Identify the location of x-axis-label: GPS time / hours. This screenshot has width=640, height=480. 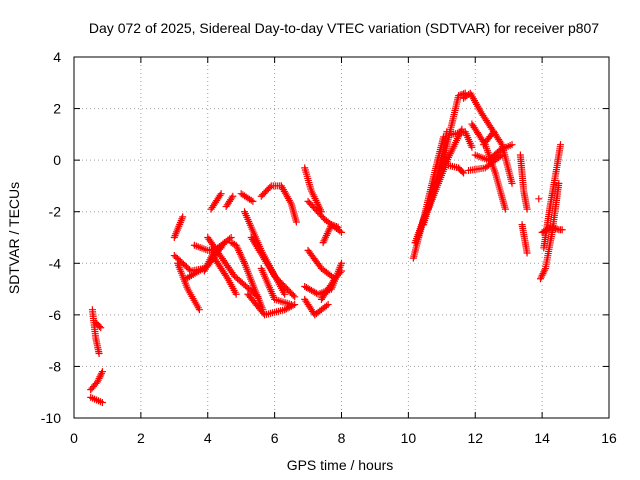
(340, 465).